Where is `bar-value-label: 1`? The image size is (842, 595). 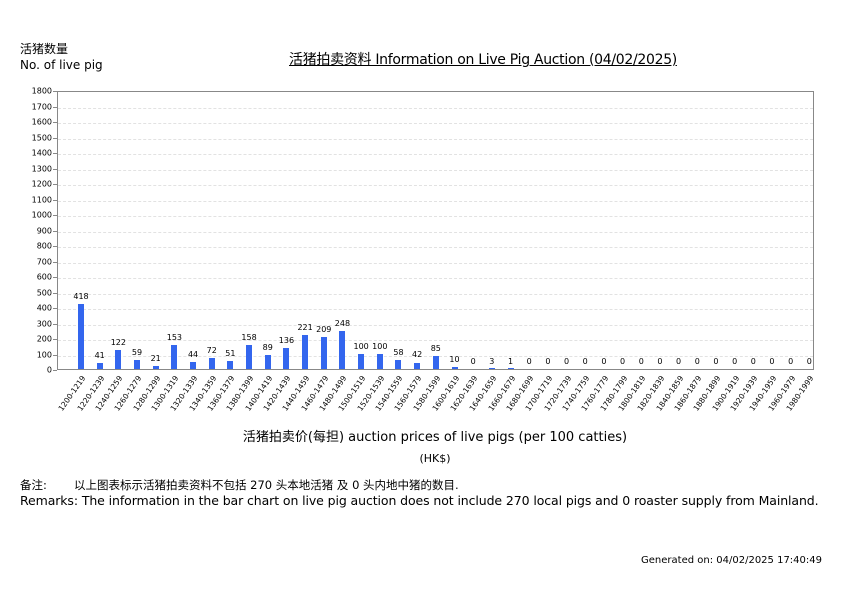 bar-value-label: 1 is located at coordinates (510, 361).